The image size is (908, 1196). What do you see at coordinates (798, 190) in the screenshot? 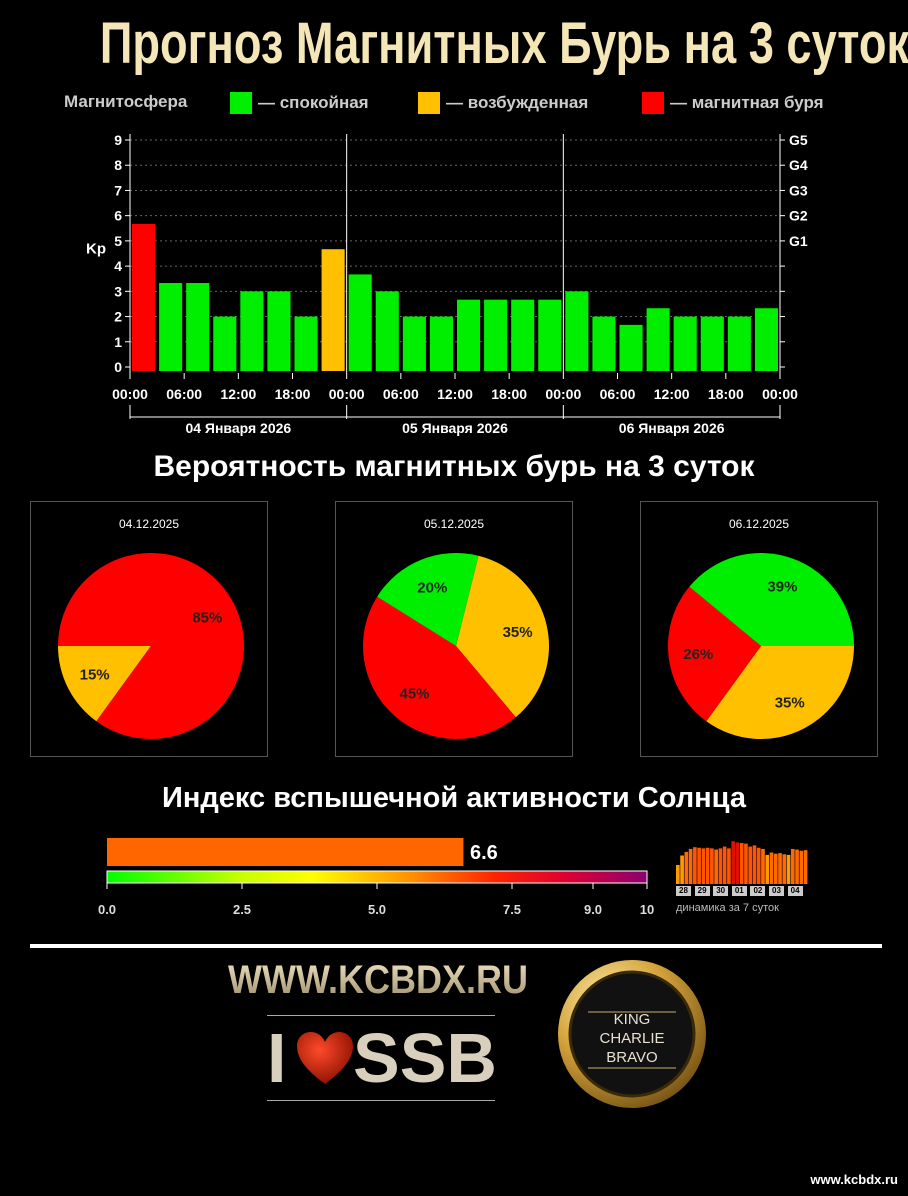
I see `g-scale-label: G3` at bounding box center [798, 190].